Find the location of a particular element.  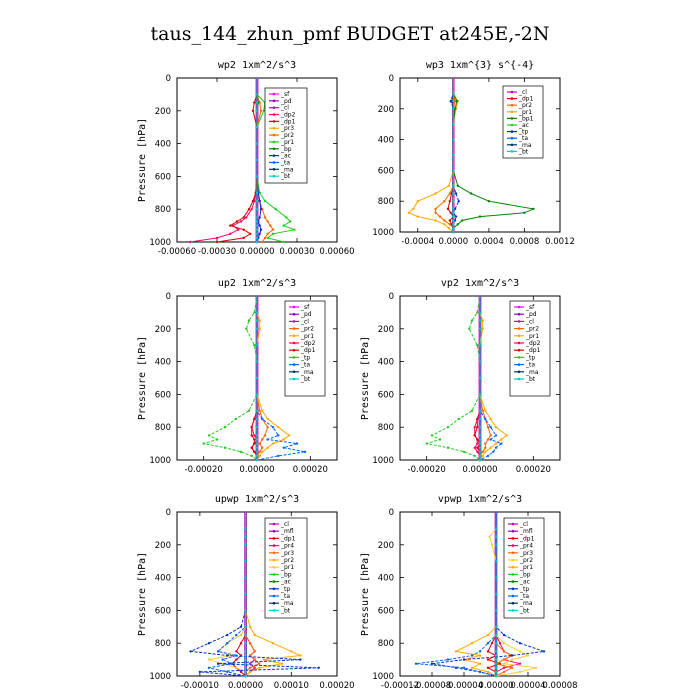

legend-label: _tp is located at coordinates (530, 357).